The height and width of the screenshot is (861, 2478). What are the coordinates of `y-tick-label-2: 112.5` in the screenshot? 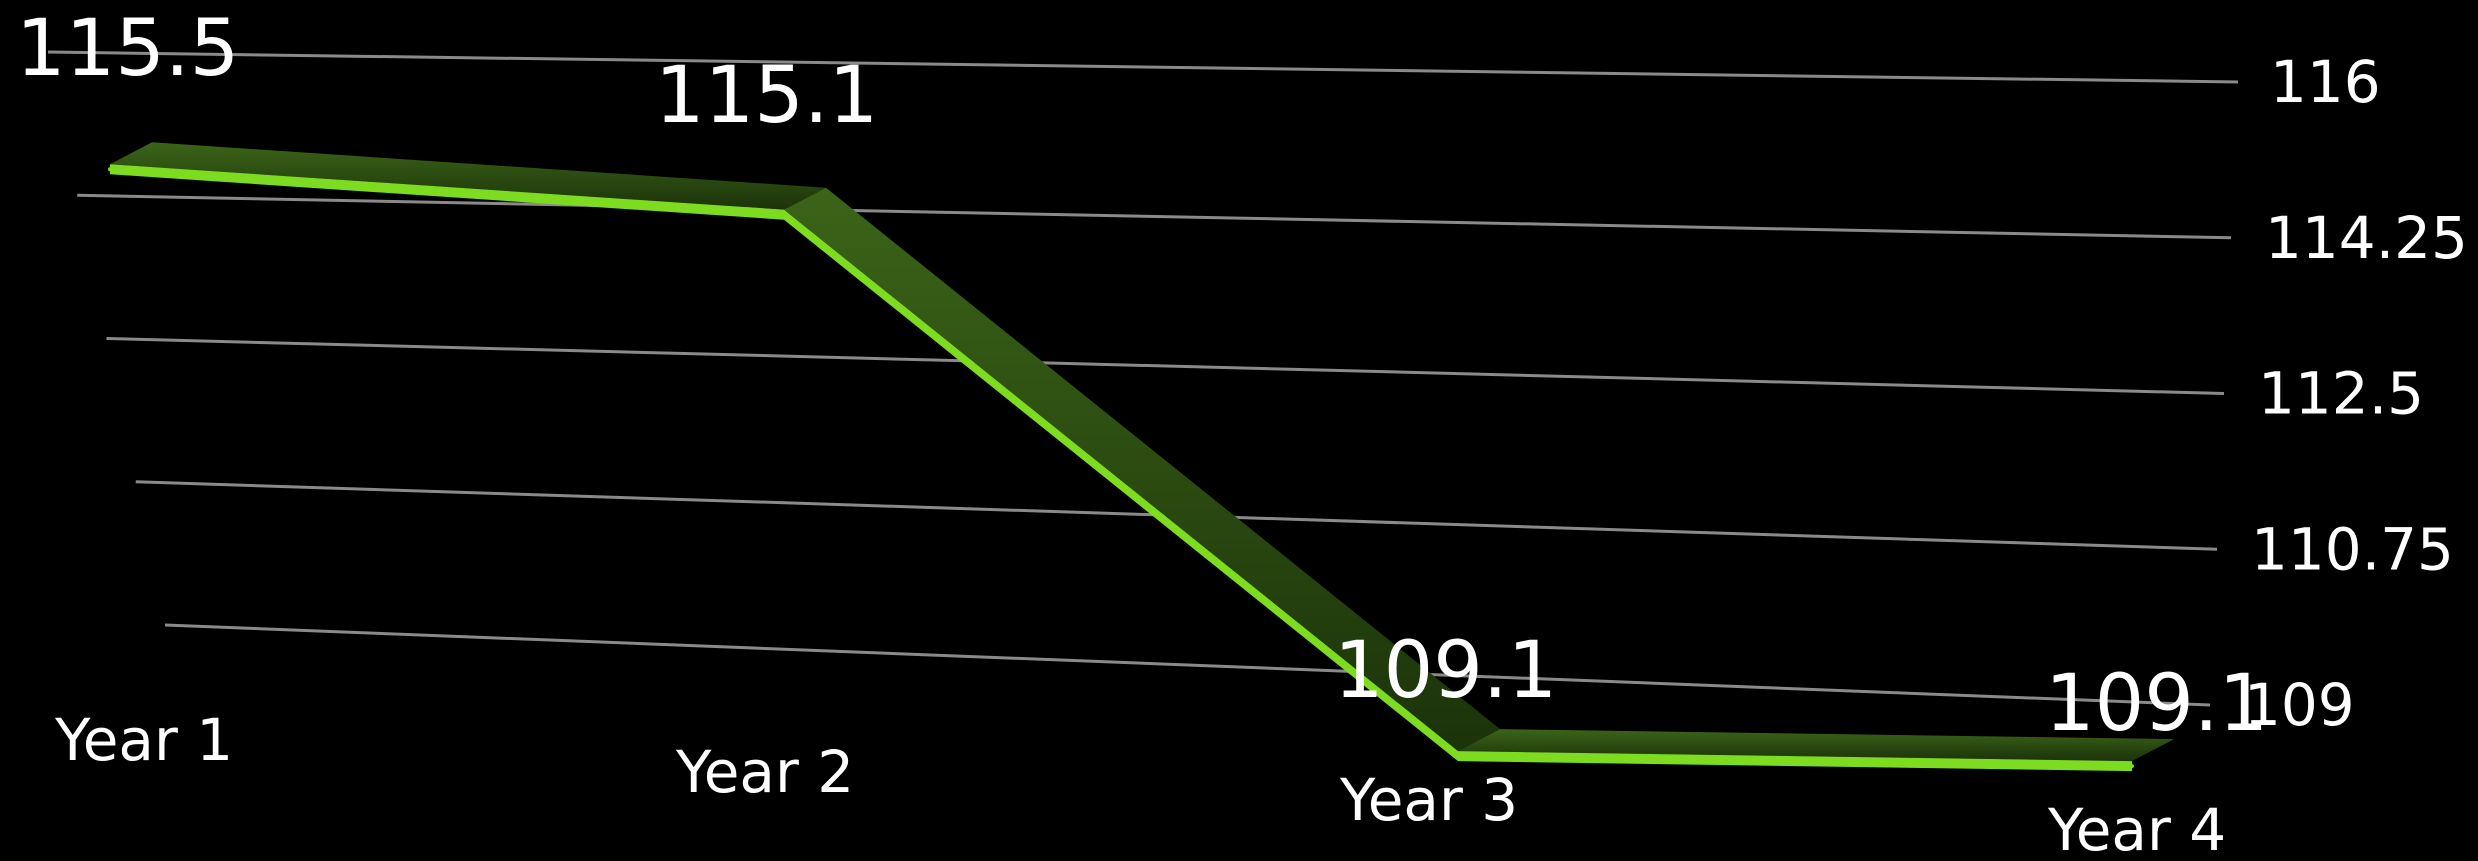 It's located at (2341, 394).